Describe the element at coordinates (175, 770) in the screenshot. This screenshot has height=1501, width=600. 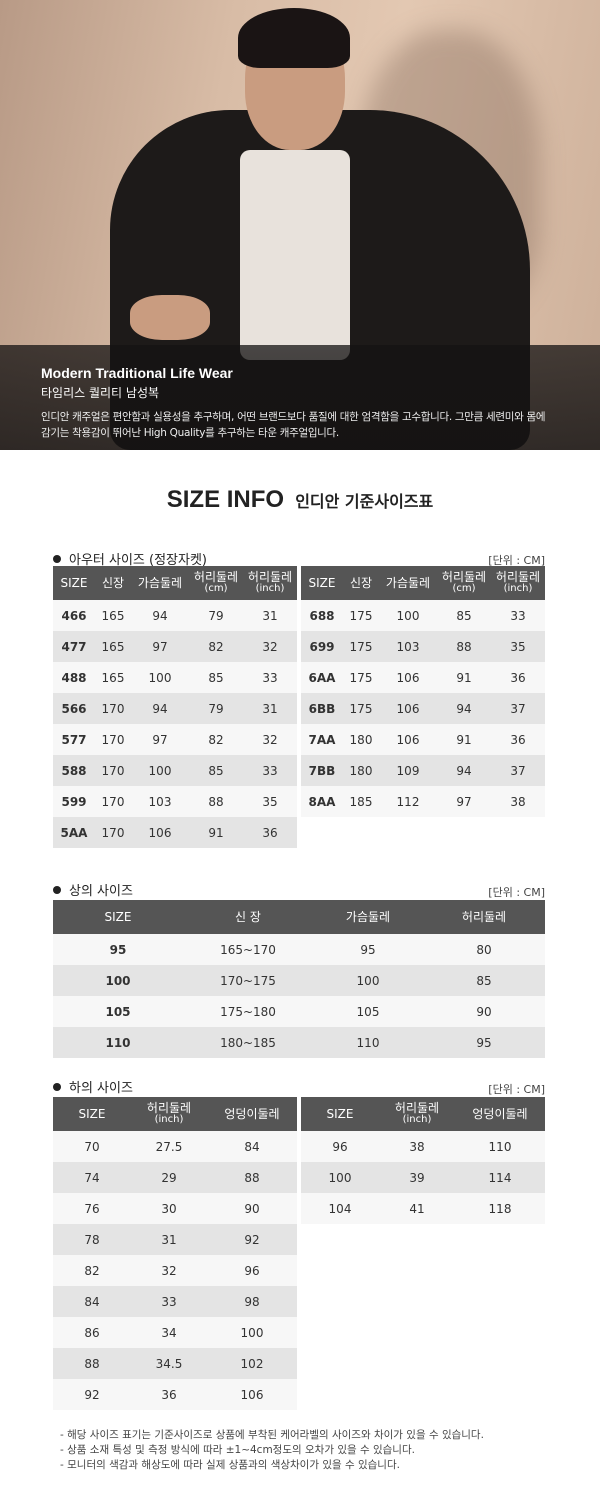
I see `table-row: 588 170 100 85 33` at that location.